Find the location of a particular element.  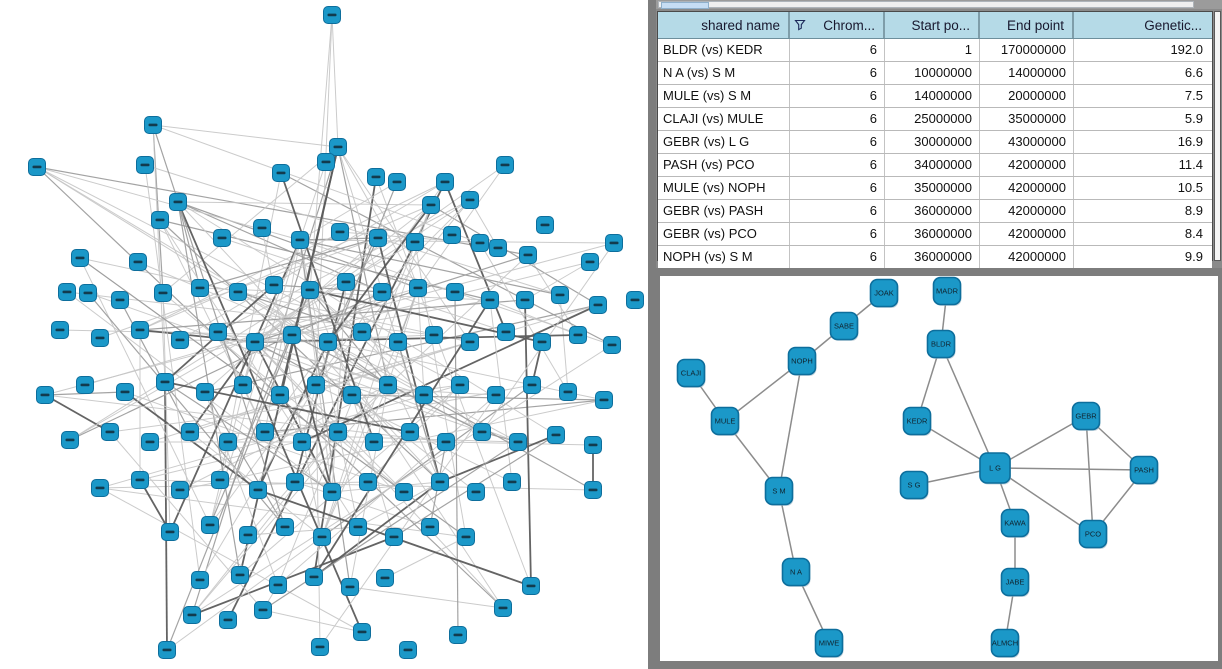

table-cell: 8.9 is located at coordinates (1193, 210).